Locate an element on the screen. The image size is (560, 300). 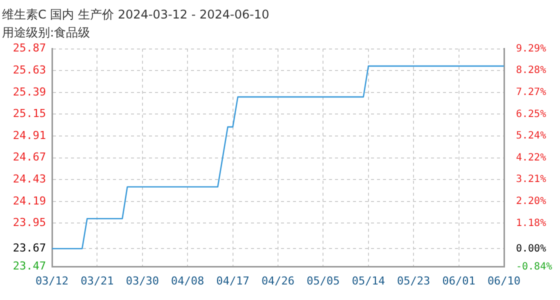
x-tick-label: 06/01 is located at coordinates (459, 281).